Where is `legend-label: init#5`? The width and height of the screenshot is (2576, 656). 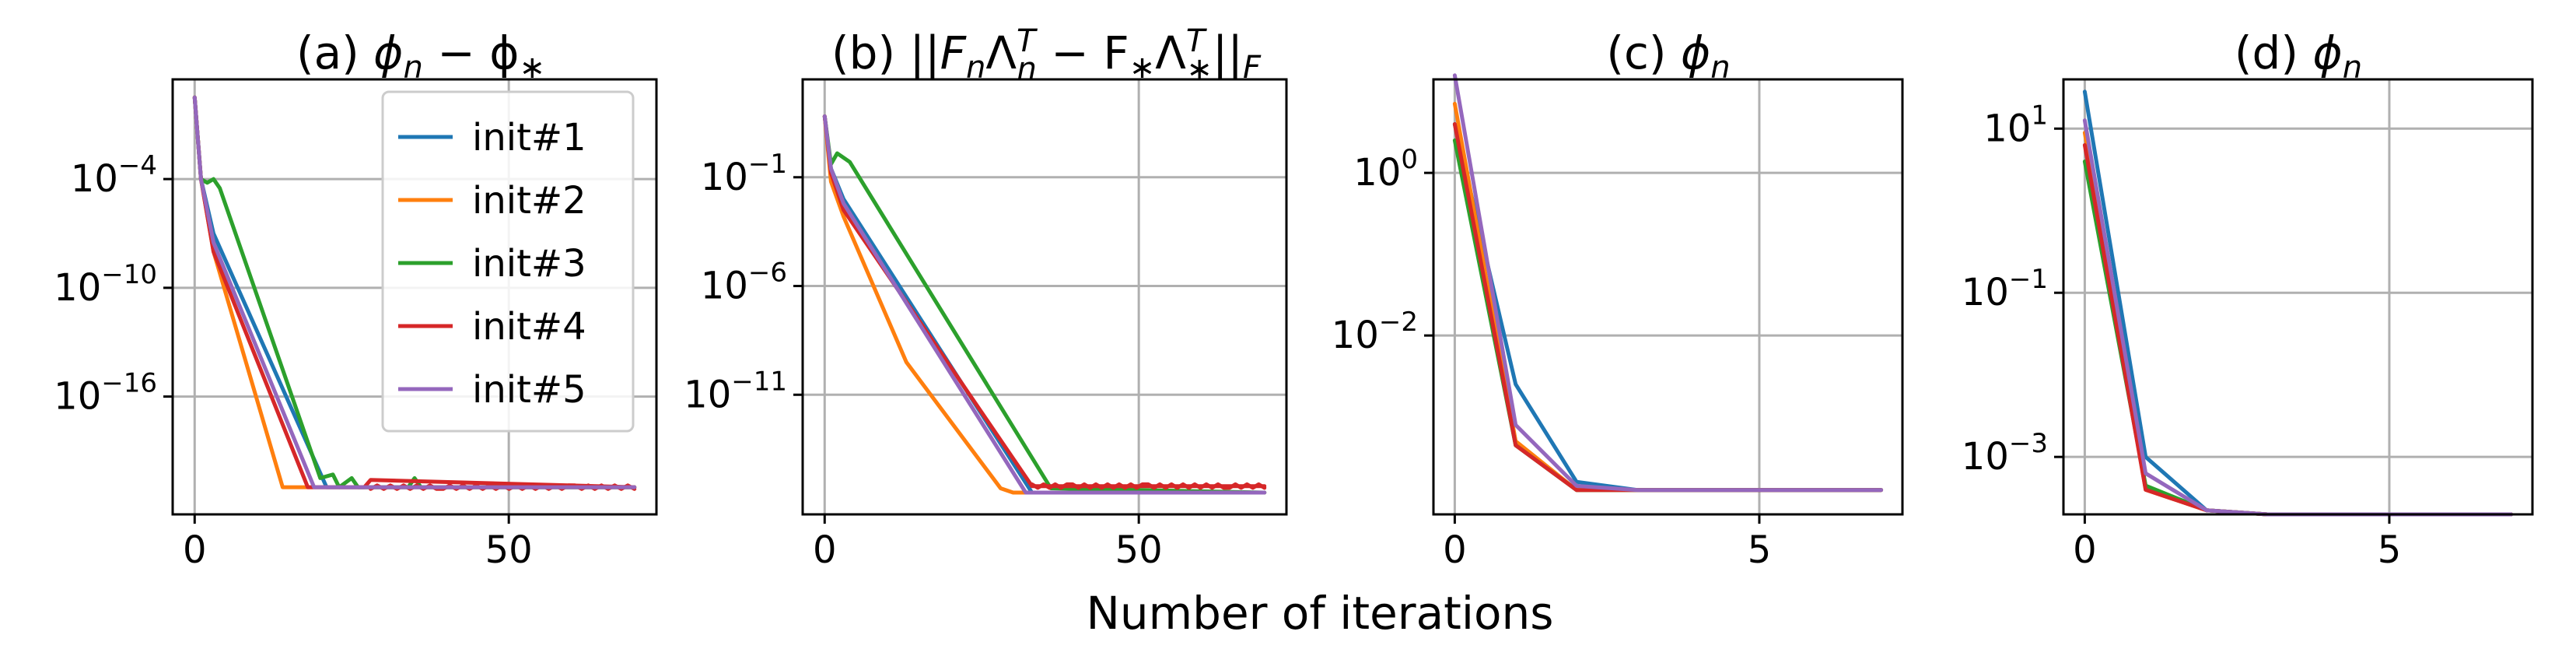 legend-label: init#5 is located at coordinates (529, 390).